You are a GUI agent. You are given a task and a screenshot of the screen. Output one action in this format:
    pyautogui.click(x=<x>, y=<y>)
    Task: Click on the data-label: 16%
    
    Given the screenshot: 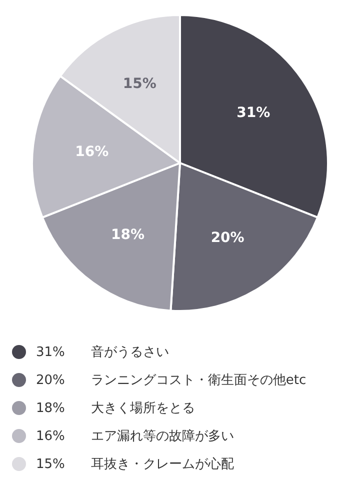 What is the action you would take?
    pyautogui.click(x=92, y=152)
    